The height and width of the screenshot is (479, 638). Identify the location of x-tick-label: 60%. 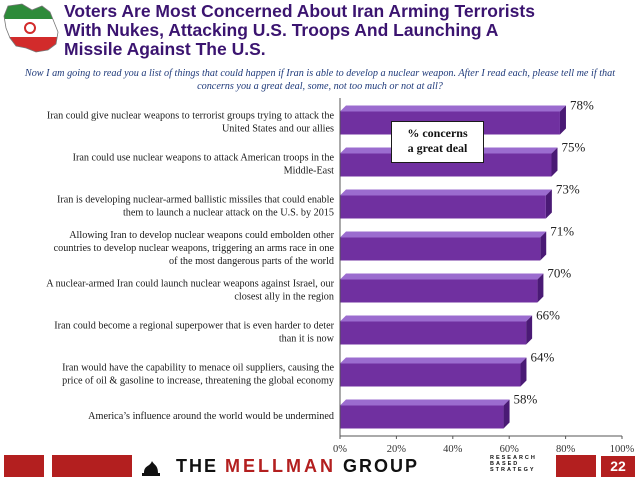
(510, 449).